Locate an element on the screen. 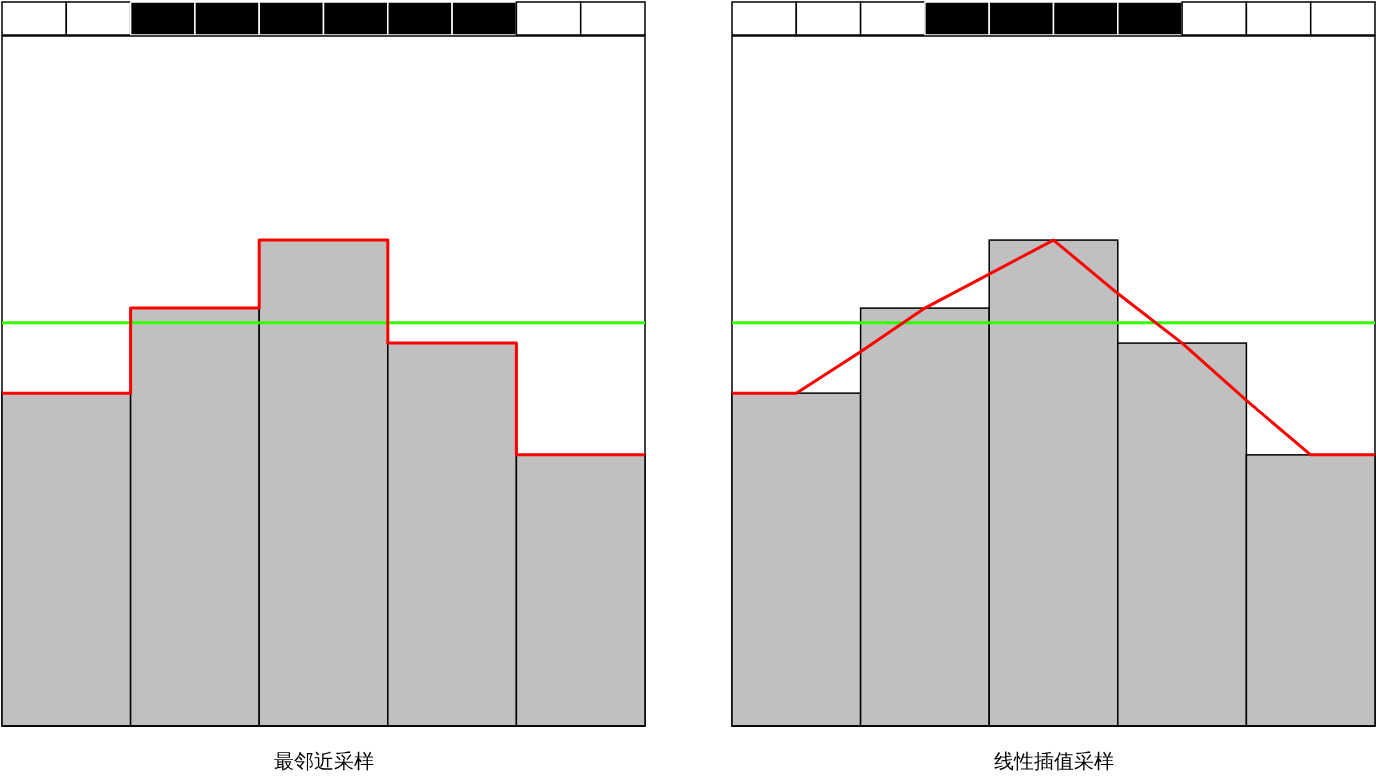 The width and height of the screenshot is (1376, 784). x-axis-title: 最邻近采样 is located at coordinates (323, 761).